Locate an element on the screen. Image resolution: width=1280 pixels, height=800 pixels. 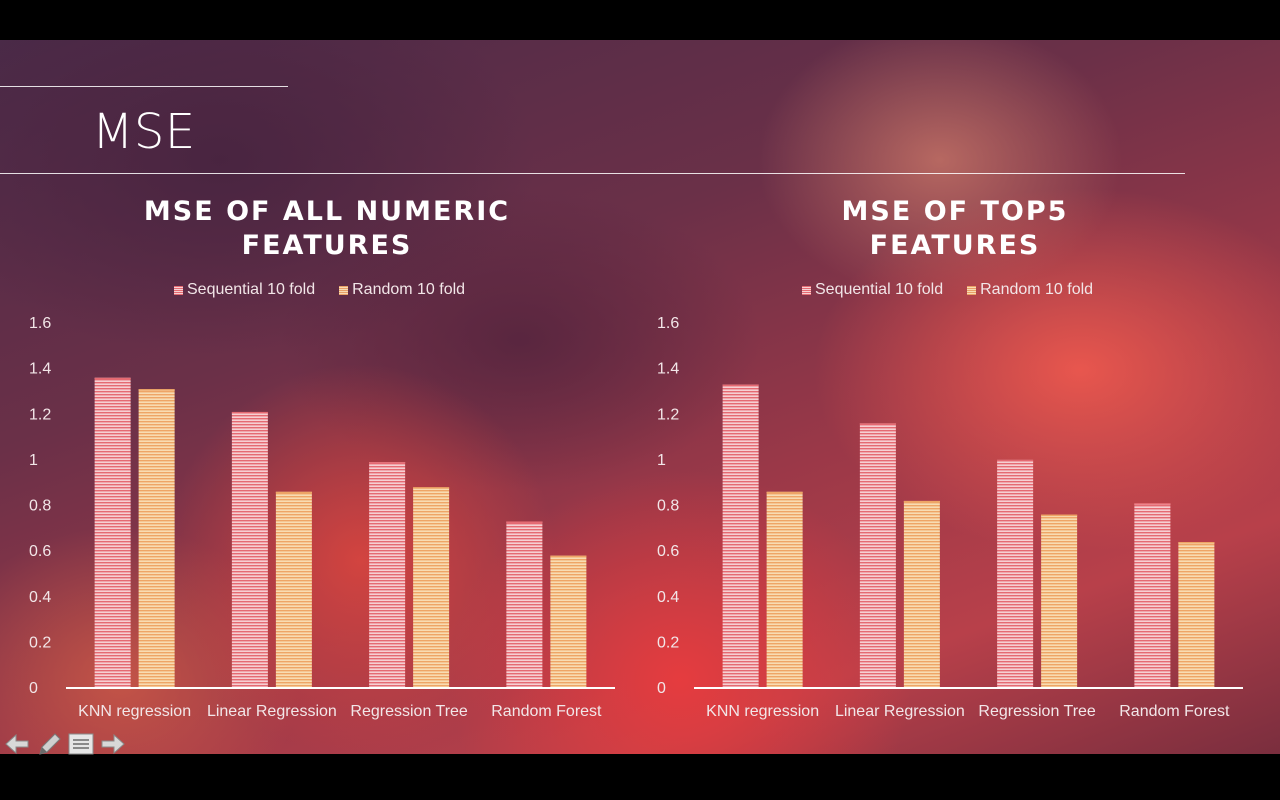
chart-title: MSE OF ALL NUMERIC FEATURES is located at coordinates (327, 229).